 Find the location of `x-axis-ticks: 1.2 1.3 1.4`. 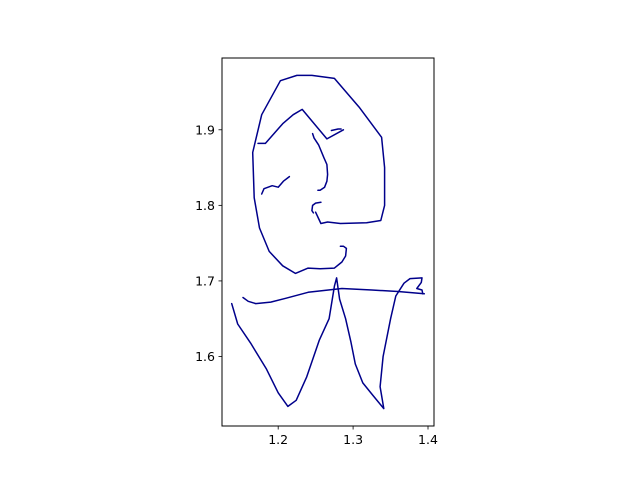

x-axis-ticks: 1.2 1.3 1.4 is located at coordinates (353, 436).